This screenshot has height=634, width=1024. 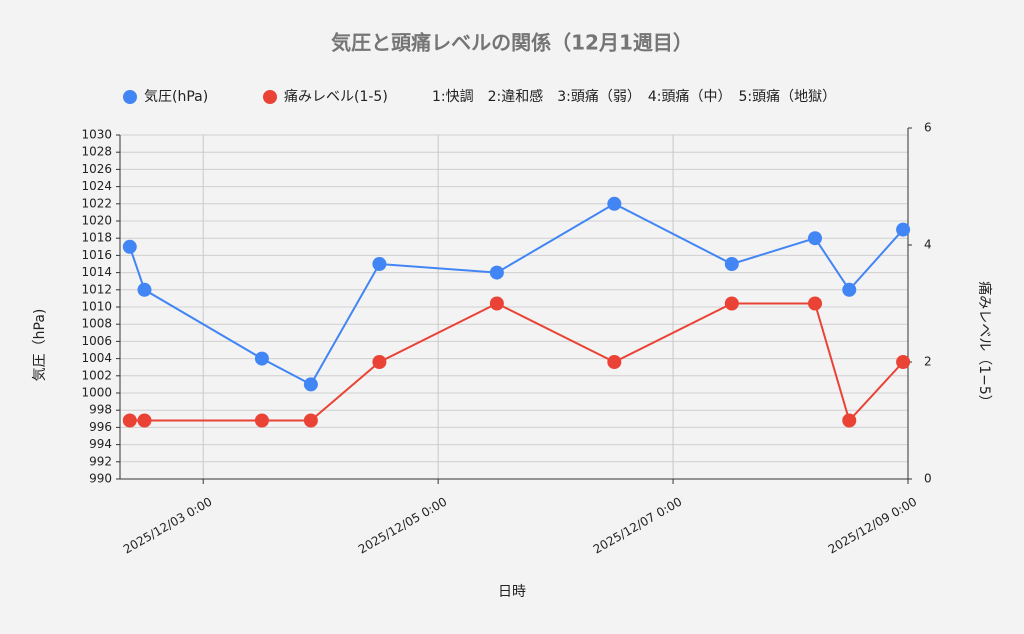 What do you see at coordinates (873, 526) in the screenshot?
I see `x-tick-label: 2025/12/09 0:00` at bounding box center [873, 526].